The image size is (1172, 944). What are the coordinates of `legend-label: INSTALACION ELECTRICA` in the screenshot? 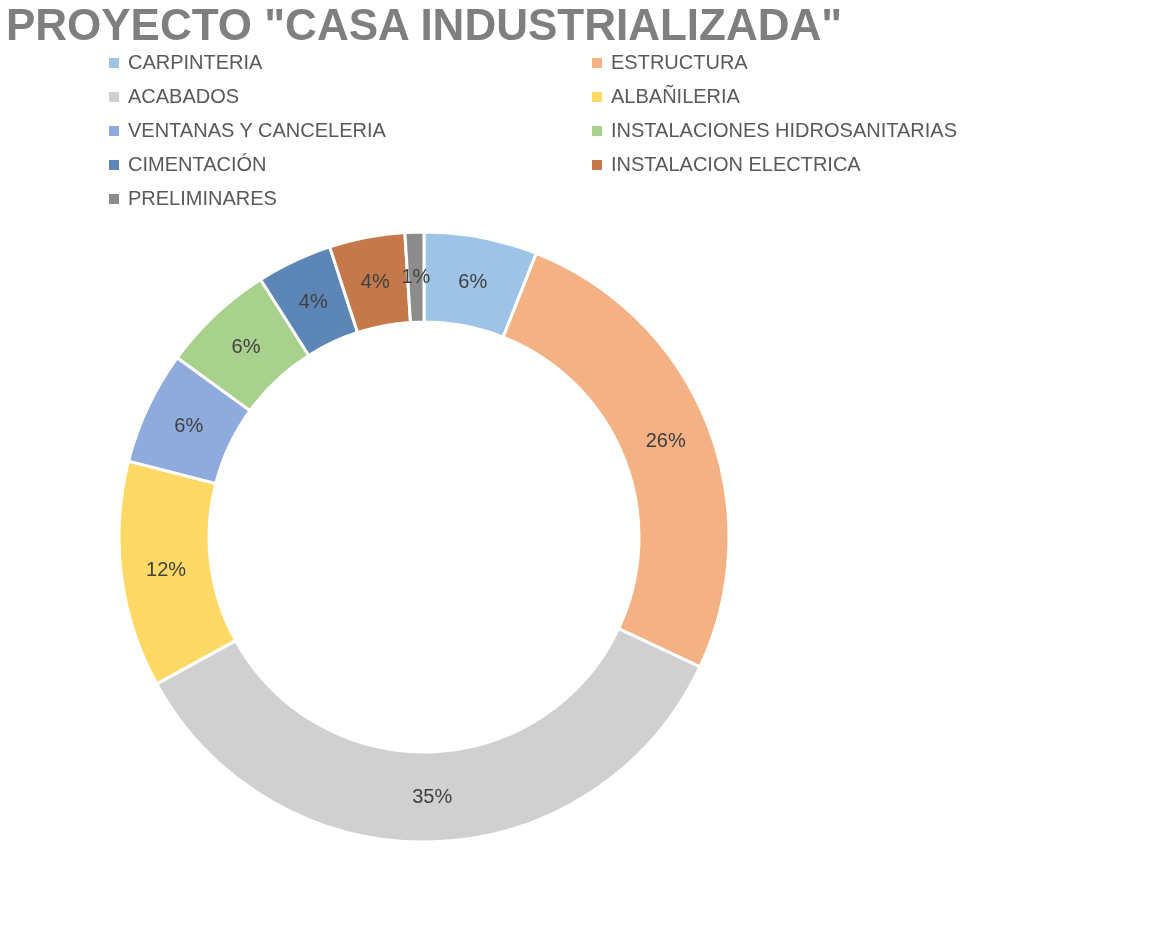 It's located at (736, 164).